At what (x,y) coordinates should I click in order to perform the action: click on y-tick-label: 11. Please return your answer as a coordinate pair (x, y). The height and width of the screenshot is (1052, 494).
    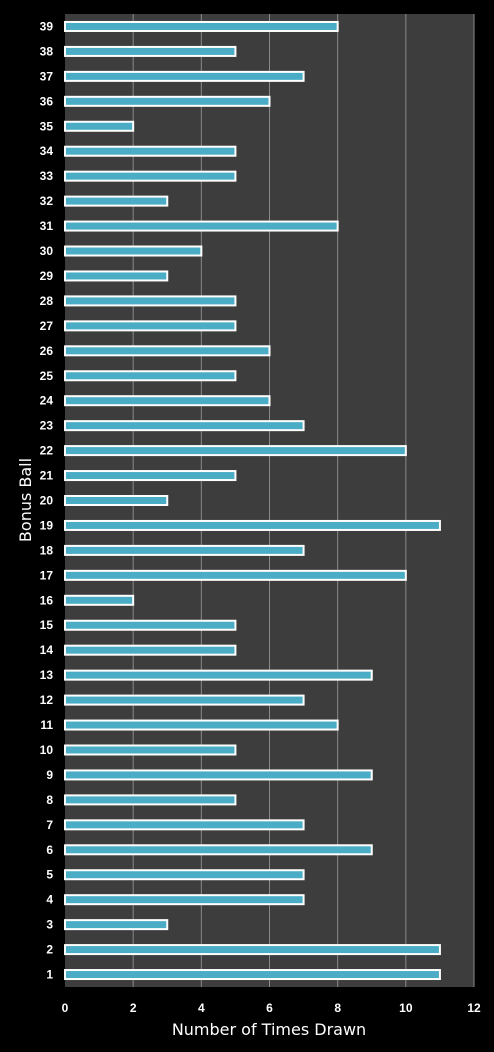
    Looking at the image, I should click on (46, 725).